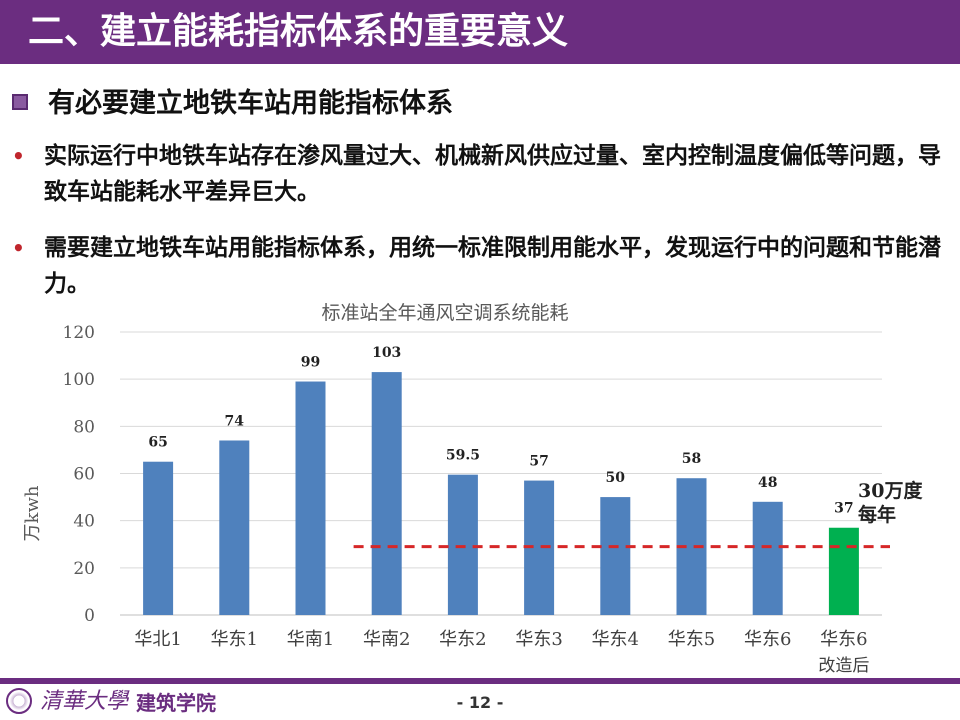  Describe the element at coordinates (615, 639) in the screenshot. I see `x-tick-label: 华东4` at that location.